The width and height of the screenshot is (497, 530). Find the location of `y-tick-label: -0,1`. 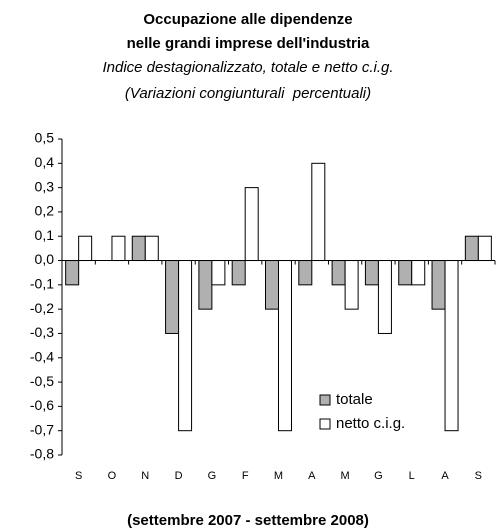

y-tick-label: -0,1 is located at coordinates (42, 284).